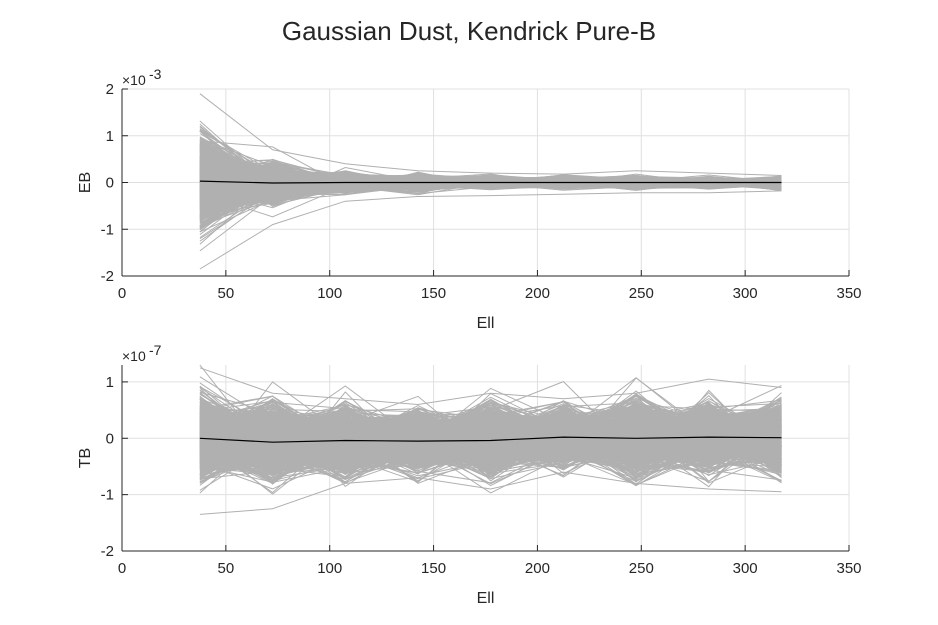  Describe the element at coordinates (85, 458) in the screenshot. I see `y-axis-label: TB` at that location.